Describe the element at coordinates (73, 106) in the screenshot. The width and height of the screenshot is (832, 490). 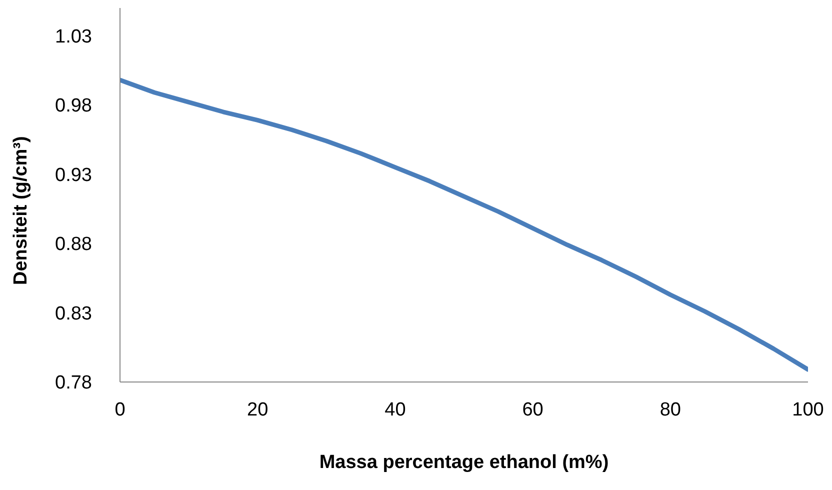
I see `y-tick-label: 0.98` at that location.